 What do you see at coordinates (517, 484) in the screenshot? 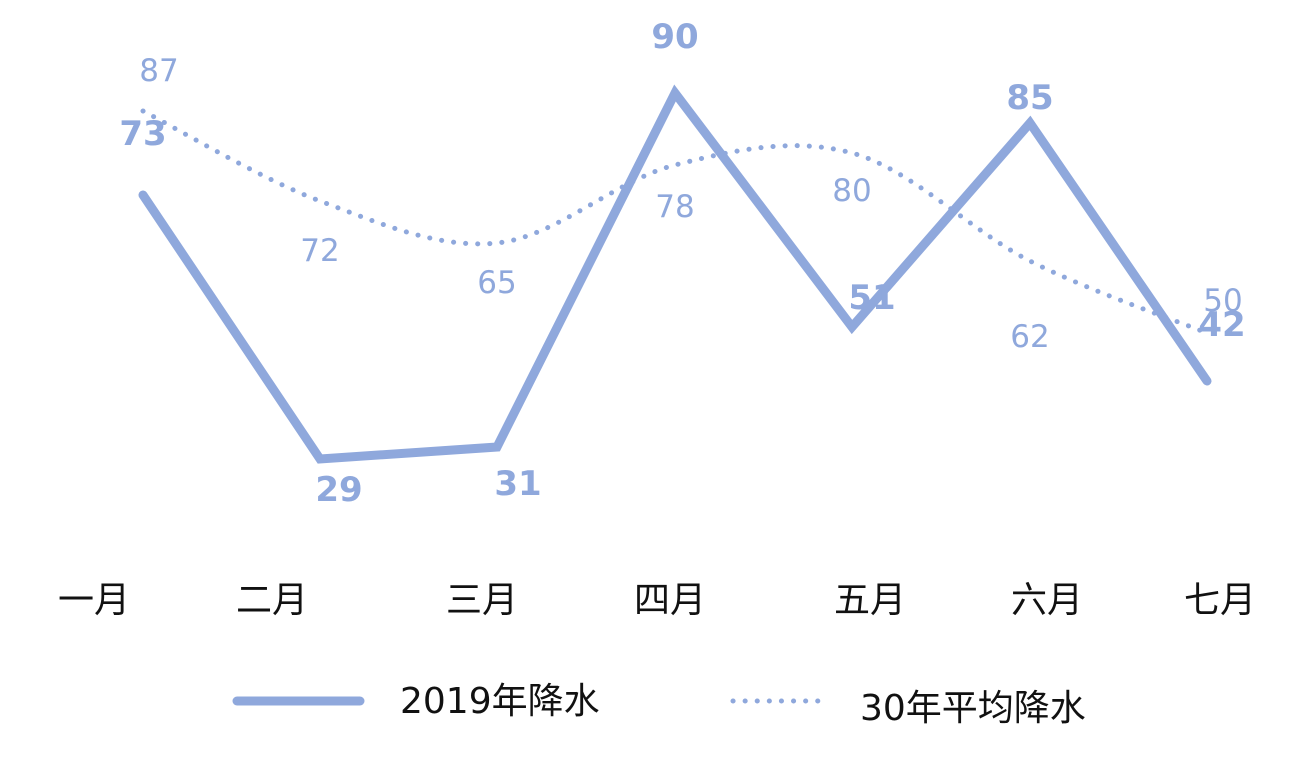
I see `data-label-2019: 31` at bounding box center [517, 484].